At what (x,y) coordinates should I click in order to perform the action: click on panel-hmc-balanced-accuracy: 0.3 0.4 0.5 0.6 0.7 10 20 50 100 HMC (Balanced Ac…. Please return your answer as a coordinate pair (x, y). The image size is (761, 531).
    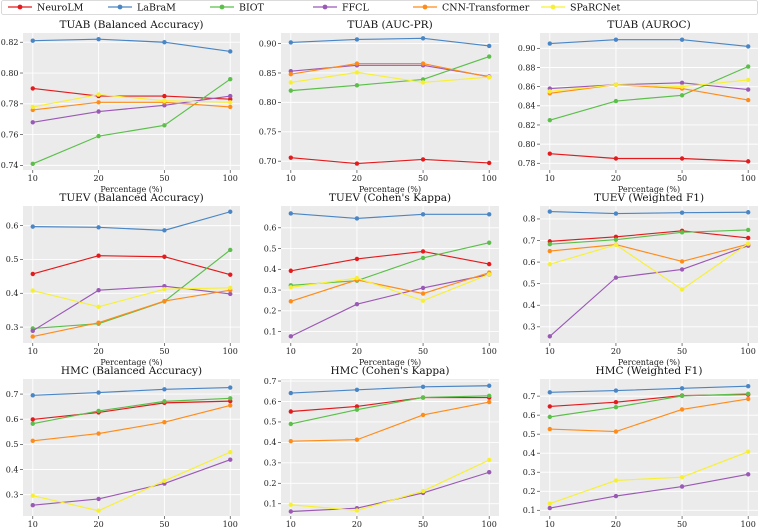
    Looking at the image, I should click on (123, 447).